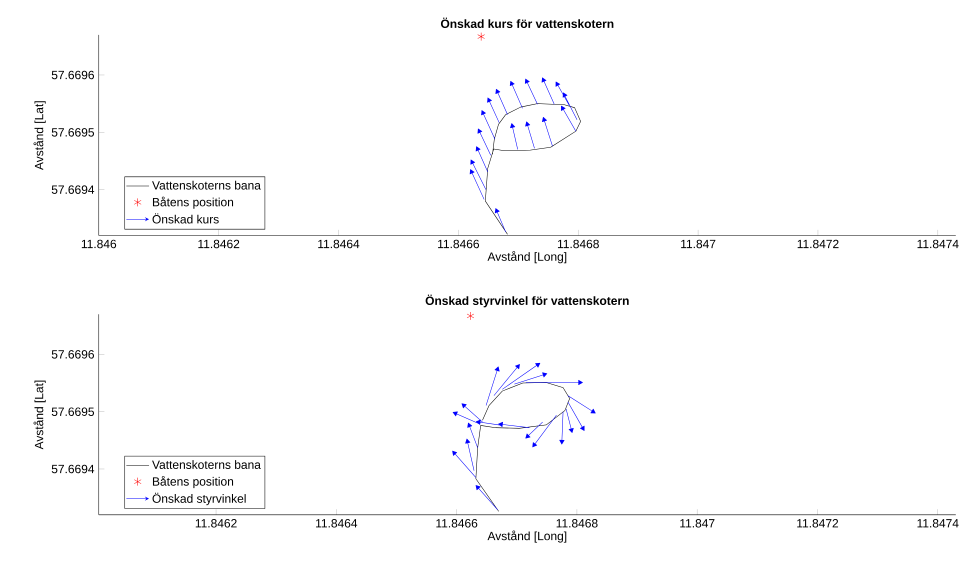  Describe the element at coordinates (185, 219) in the screenshot. I see `legend-label: Önskad kurs` at that location.